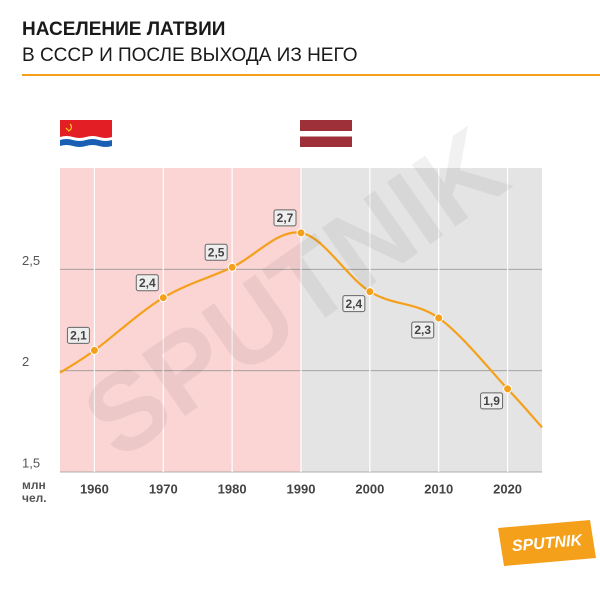 This screenshot has width=600, height=600. I want to click on value-label: 2,3, so click(422, 330).